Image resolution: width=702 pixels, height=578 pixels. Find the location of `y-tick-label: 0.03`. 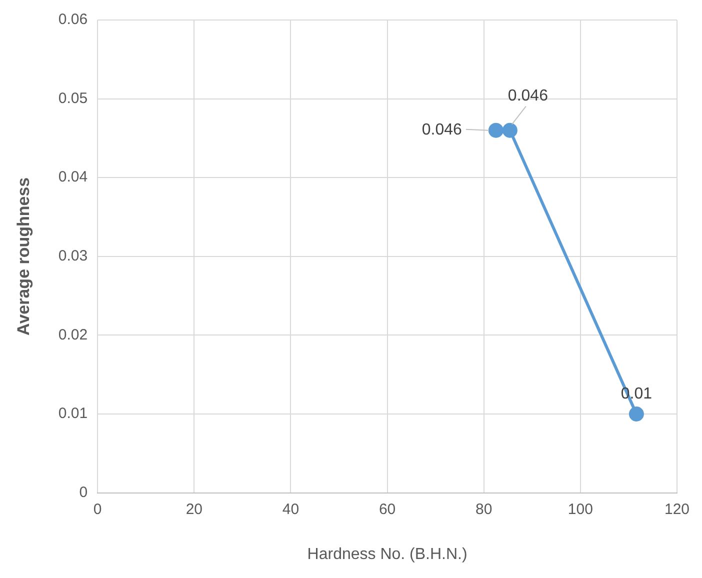

y-tick-label: 0.03 is located at coordinates (73, 256).